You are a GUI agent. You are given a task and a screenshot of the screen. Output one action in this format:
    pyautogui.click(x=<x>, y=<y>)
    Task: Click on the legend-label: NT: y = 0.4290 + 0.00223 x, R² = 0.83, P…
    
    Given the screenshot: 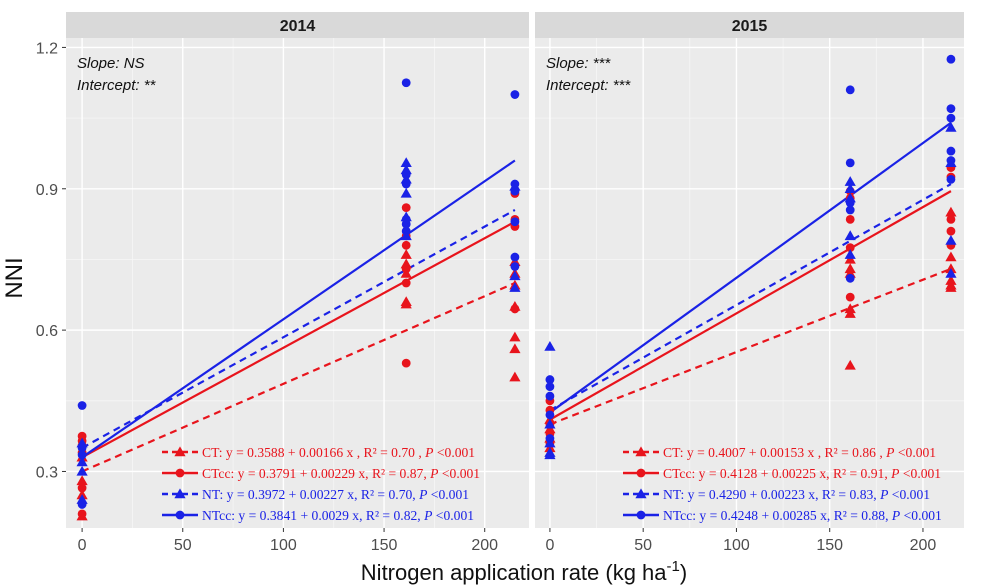 What is the action you would take?
    pyautogui.click(x=796, y=494)
    